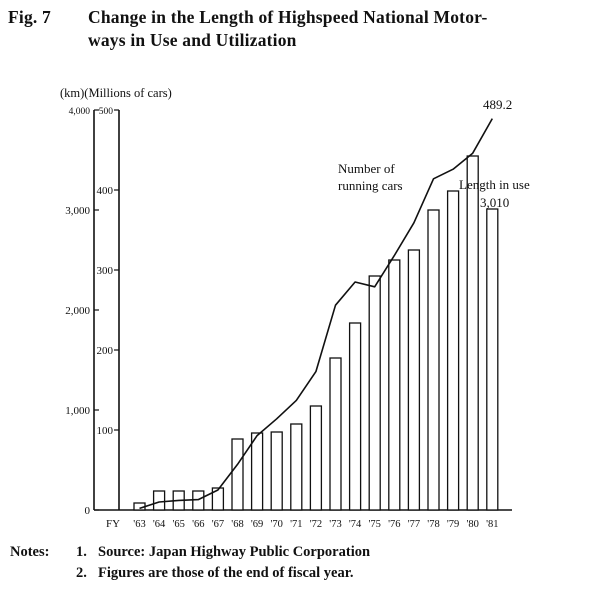 This screenshot has width=600, height=597. I want to click on note-text: Source: Japan Highway Public Corporation, so click(234, 552).